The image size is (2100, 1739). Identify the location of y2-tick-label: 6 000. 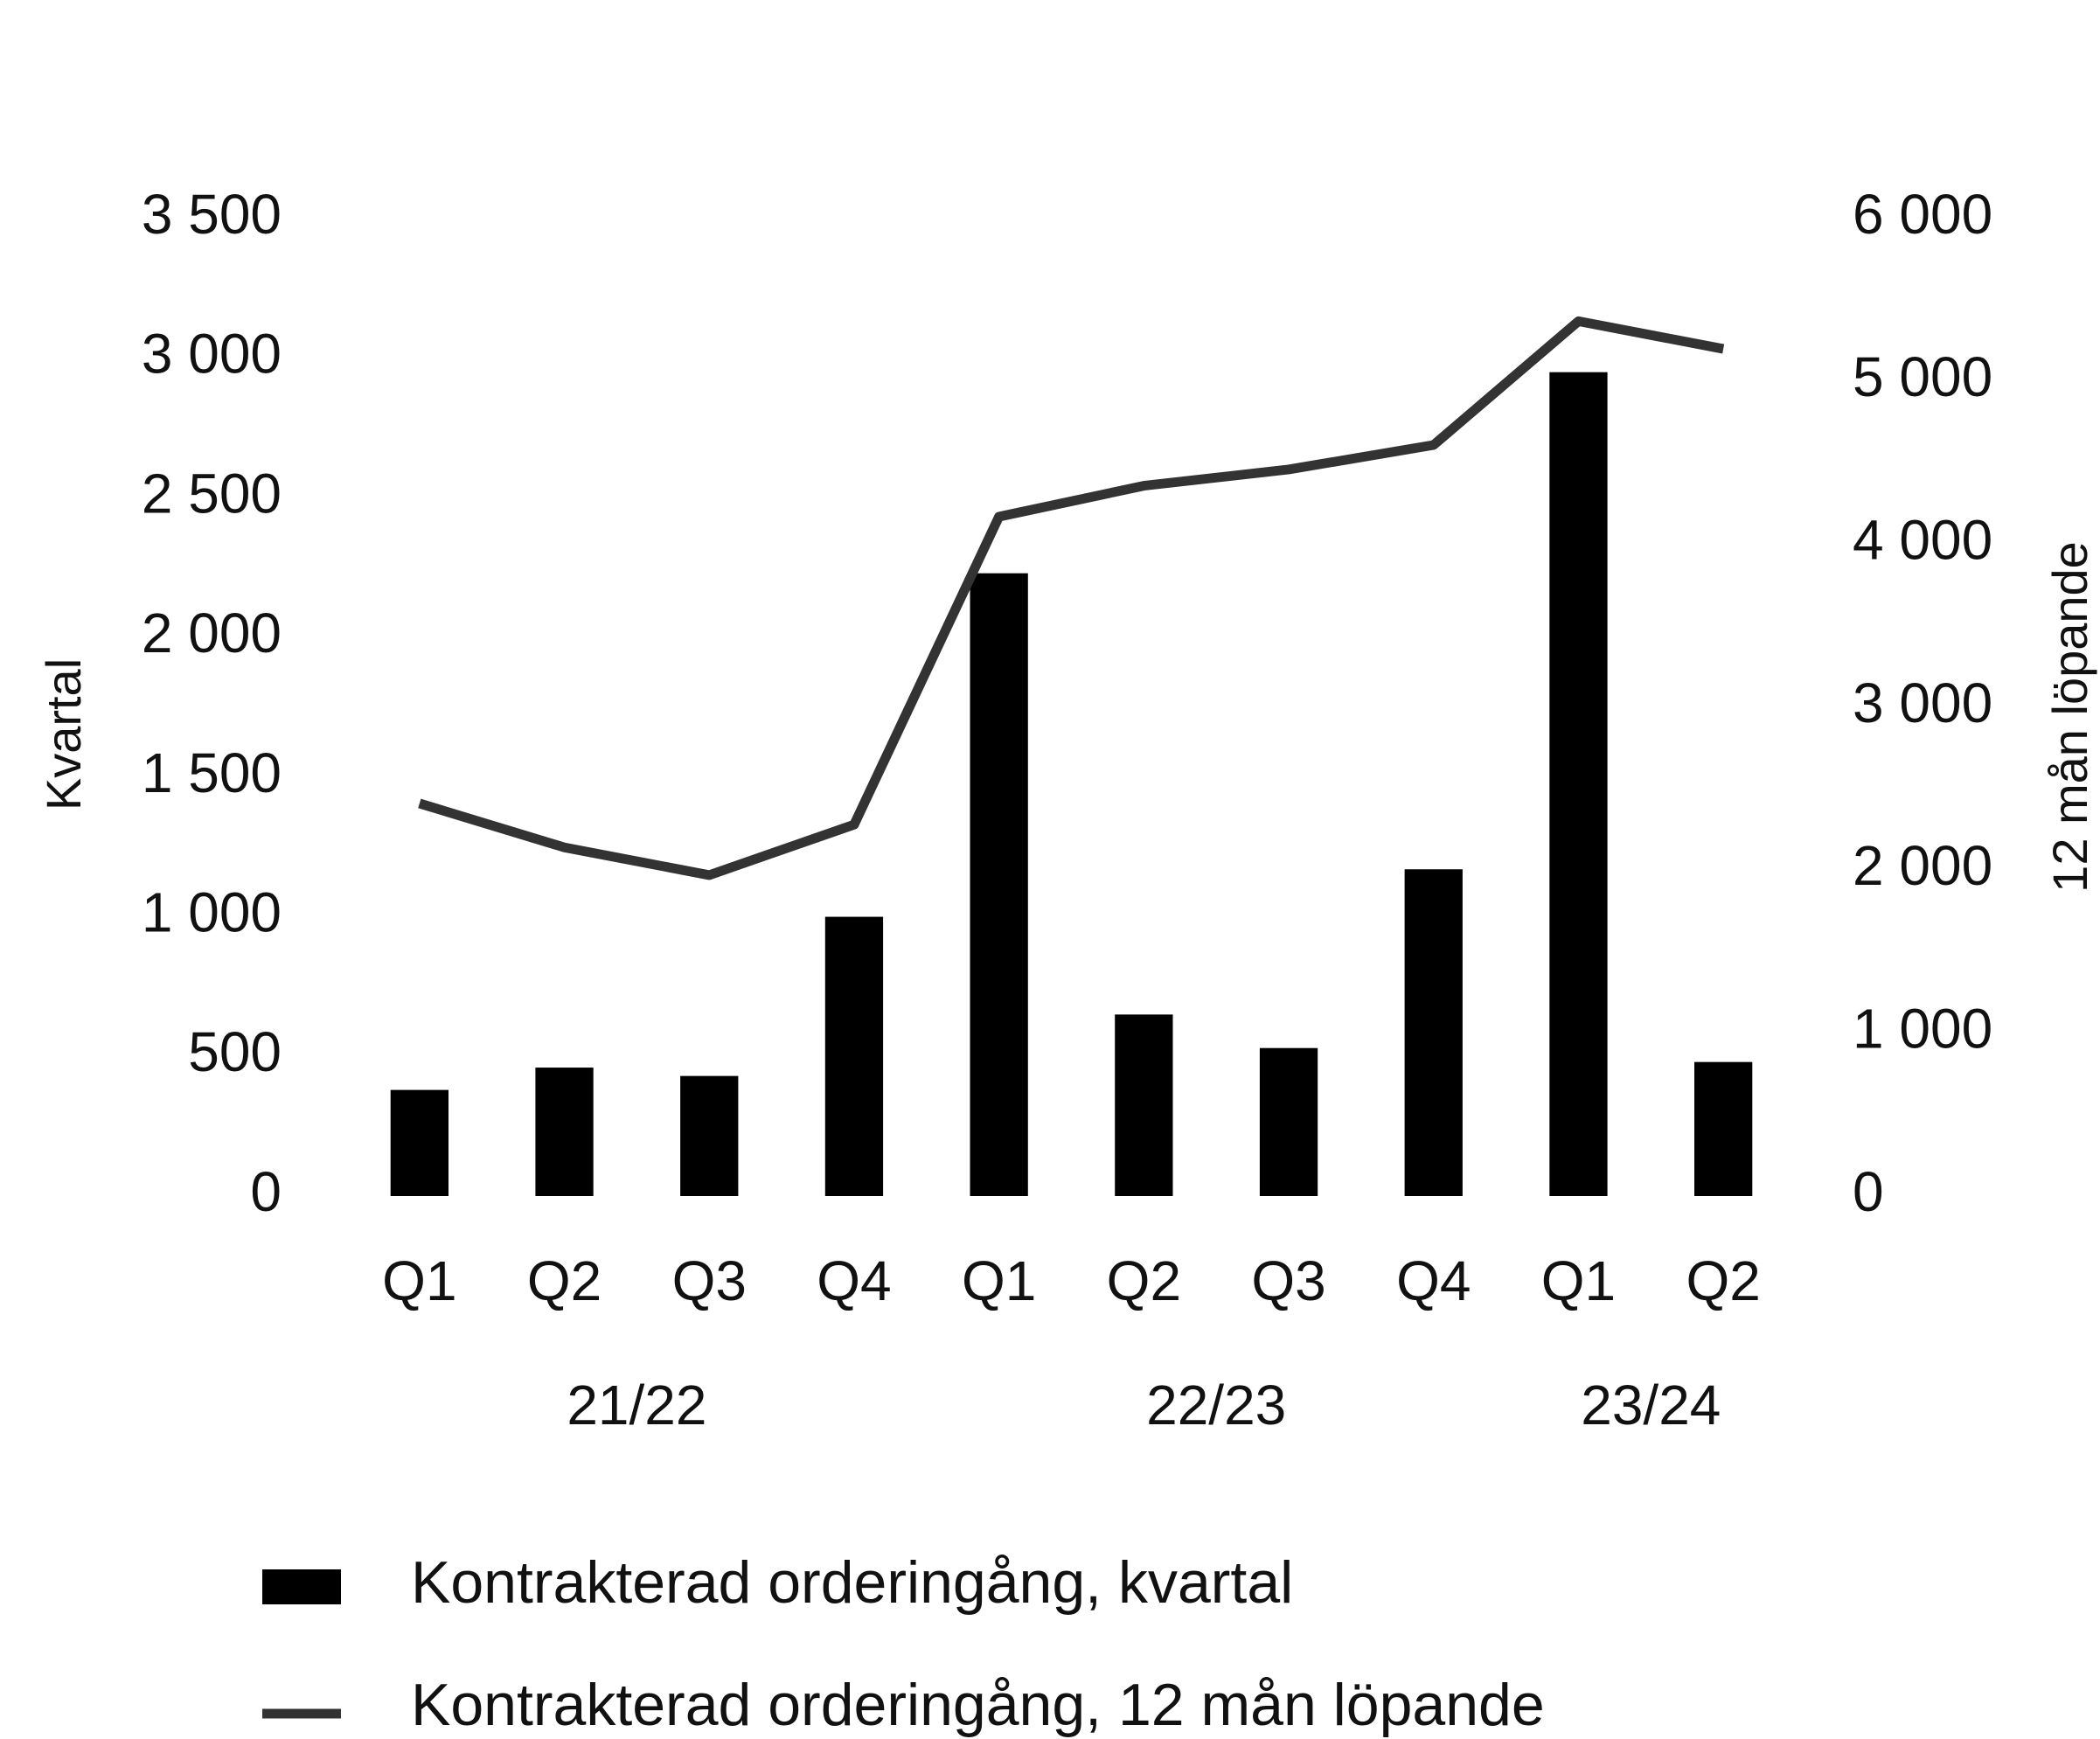
(1922, 214).